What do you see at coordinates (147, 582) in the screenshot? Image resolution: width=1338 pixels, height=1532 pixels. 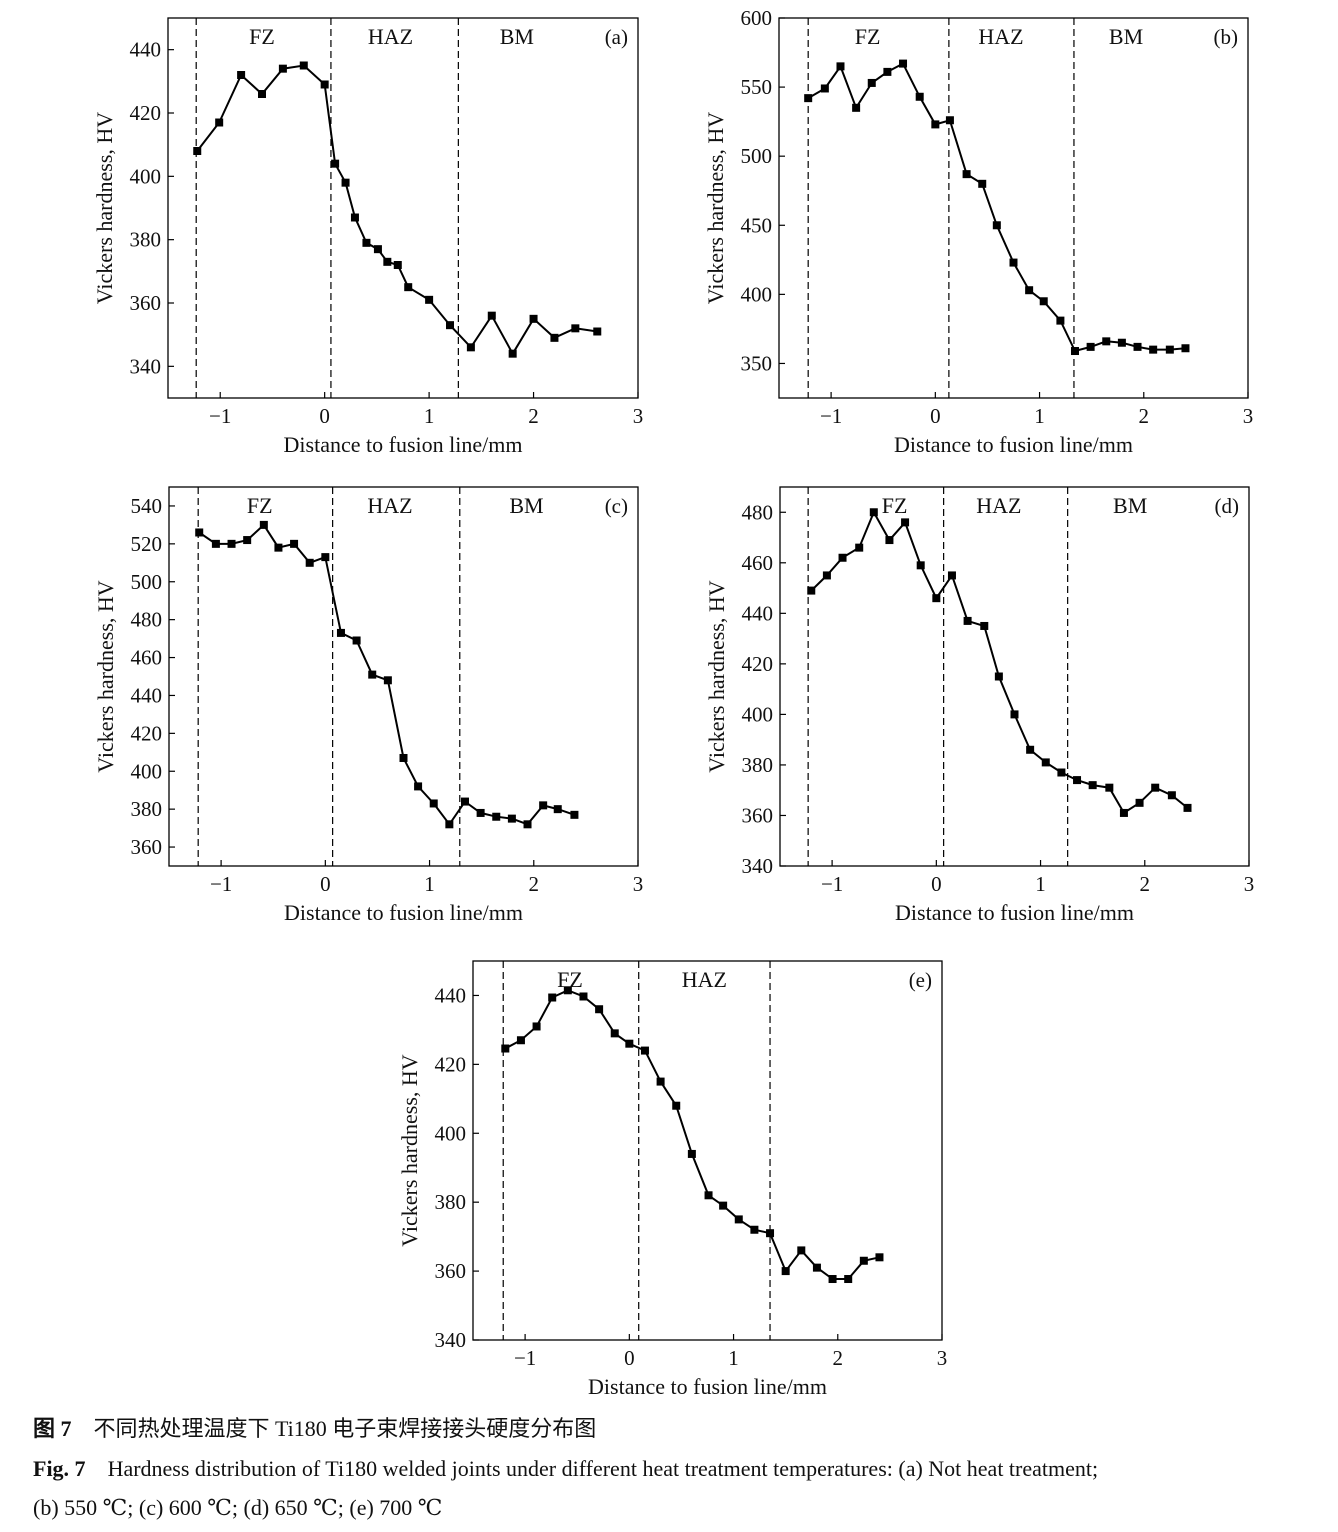 I see `y-tick-label: 500` at bounding box center [147, 582].